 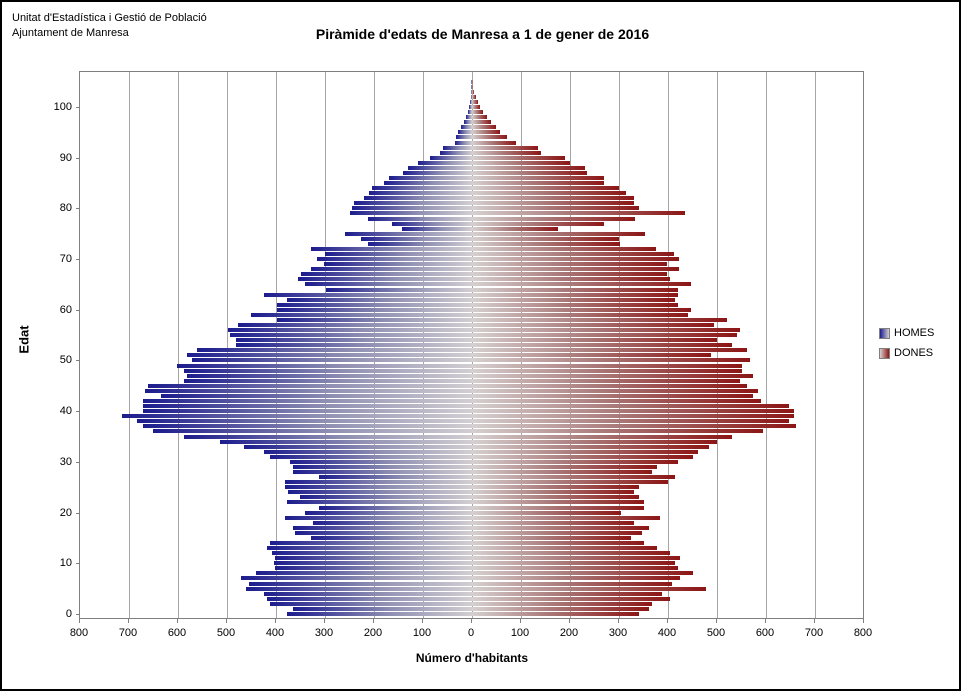 I want to click on x-tick-label: 100, so click(x=520, y=633).